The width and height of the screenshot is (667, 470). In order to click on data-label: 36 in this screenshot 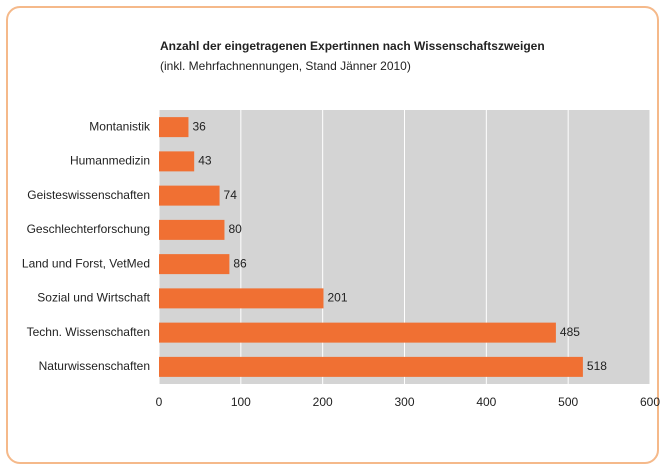, I will do `click(199, 126)`.